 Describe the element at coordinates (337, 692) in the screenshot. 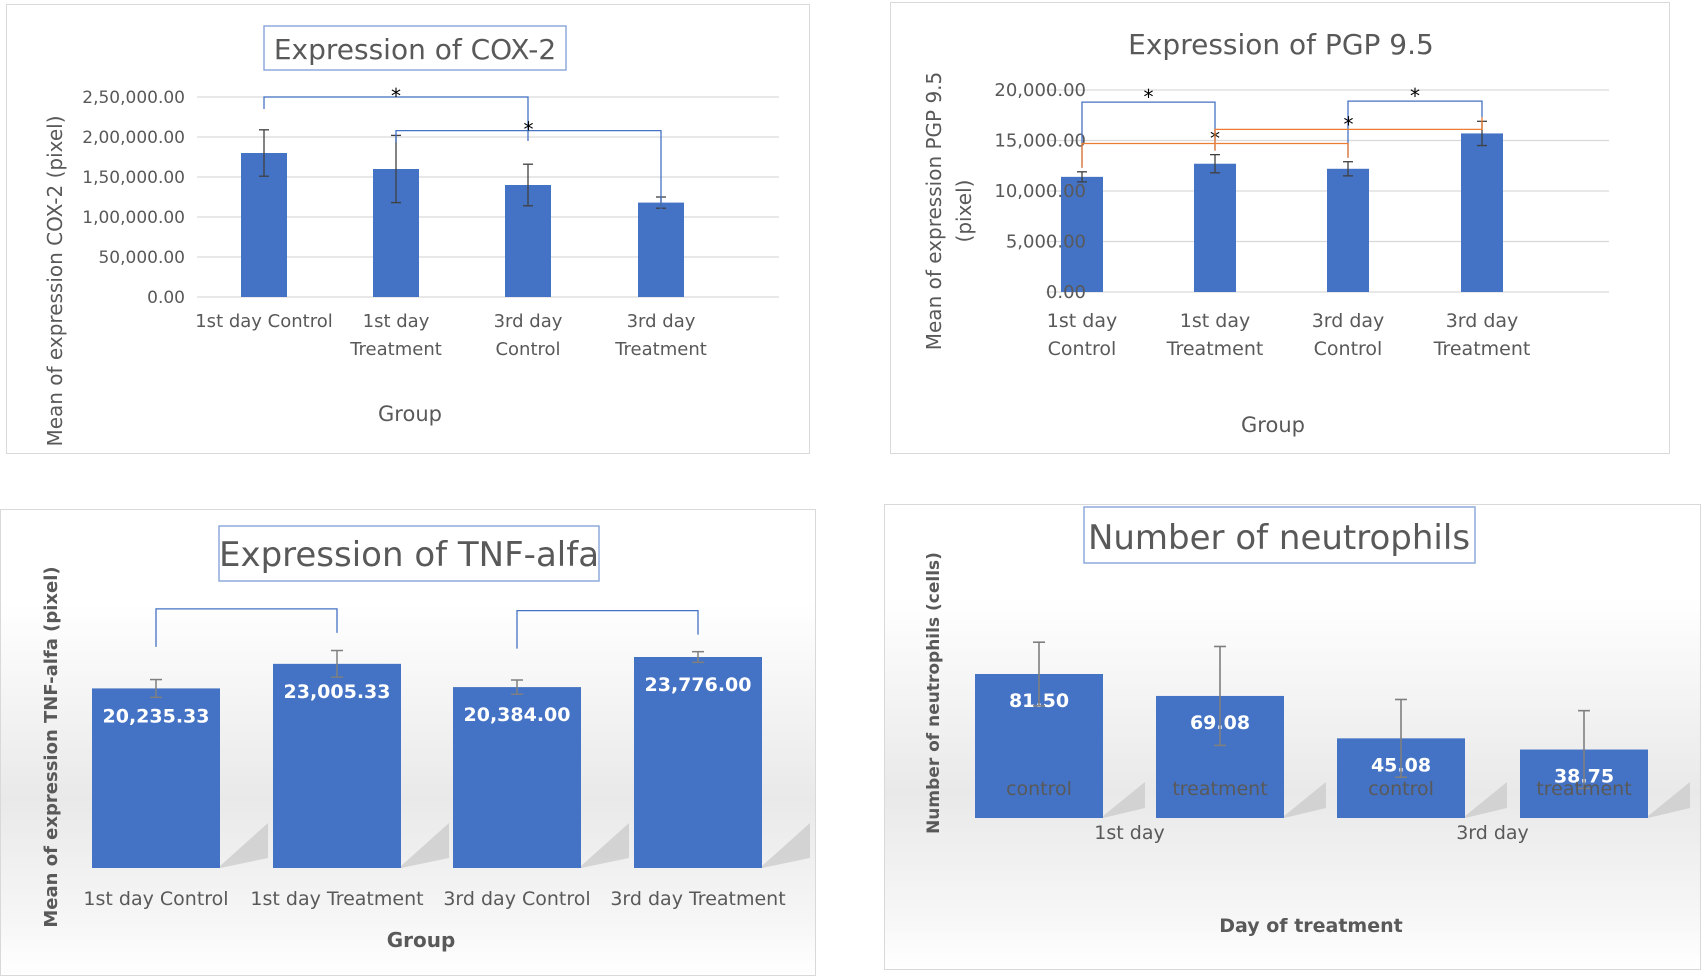

I see `tnf-alfa-data-label: 23,005.33` at that location.